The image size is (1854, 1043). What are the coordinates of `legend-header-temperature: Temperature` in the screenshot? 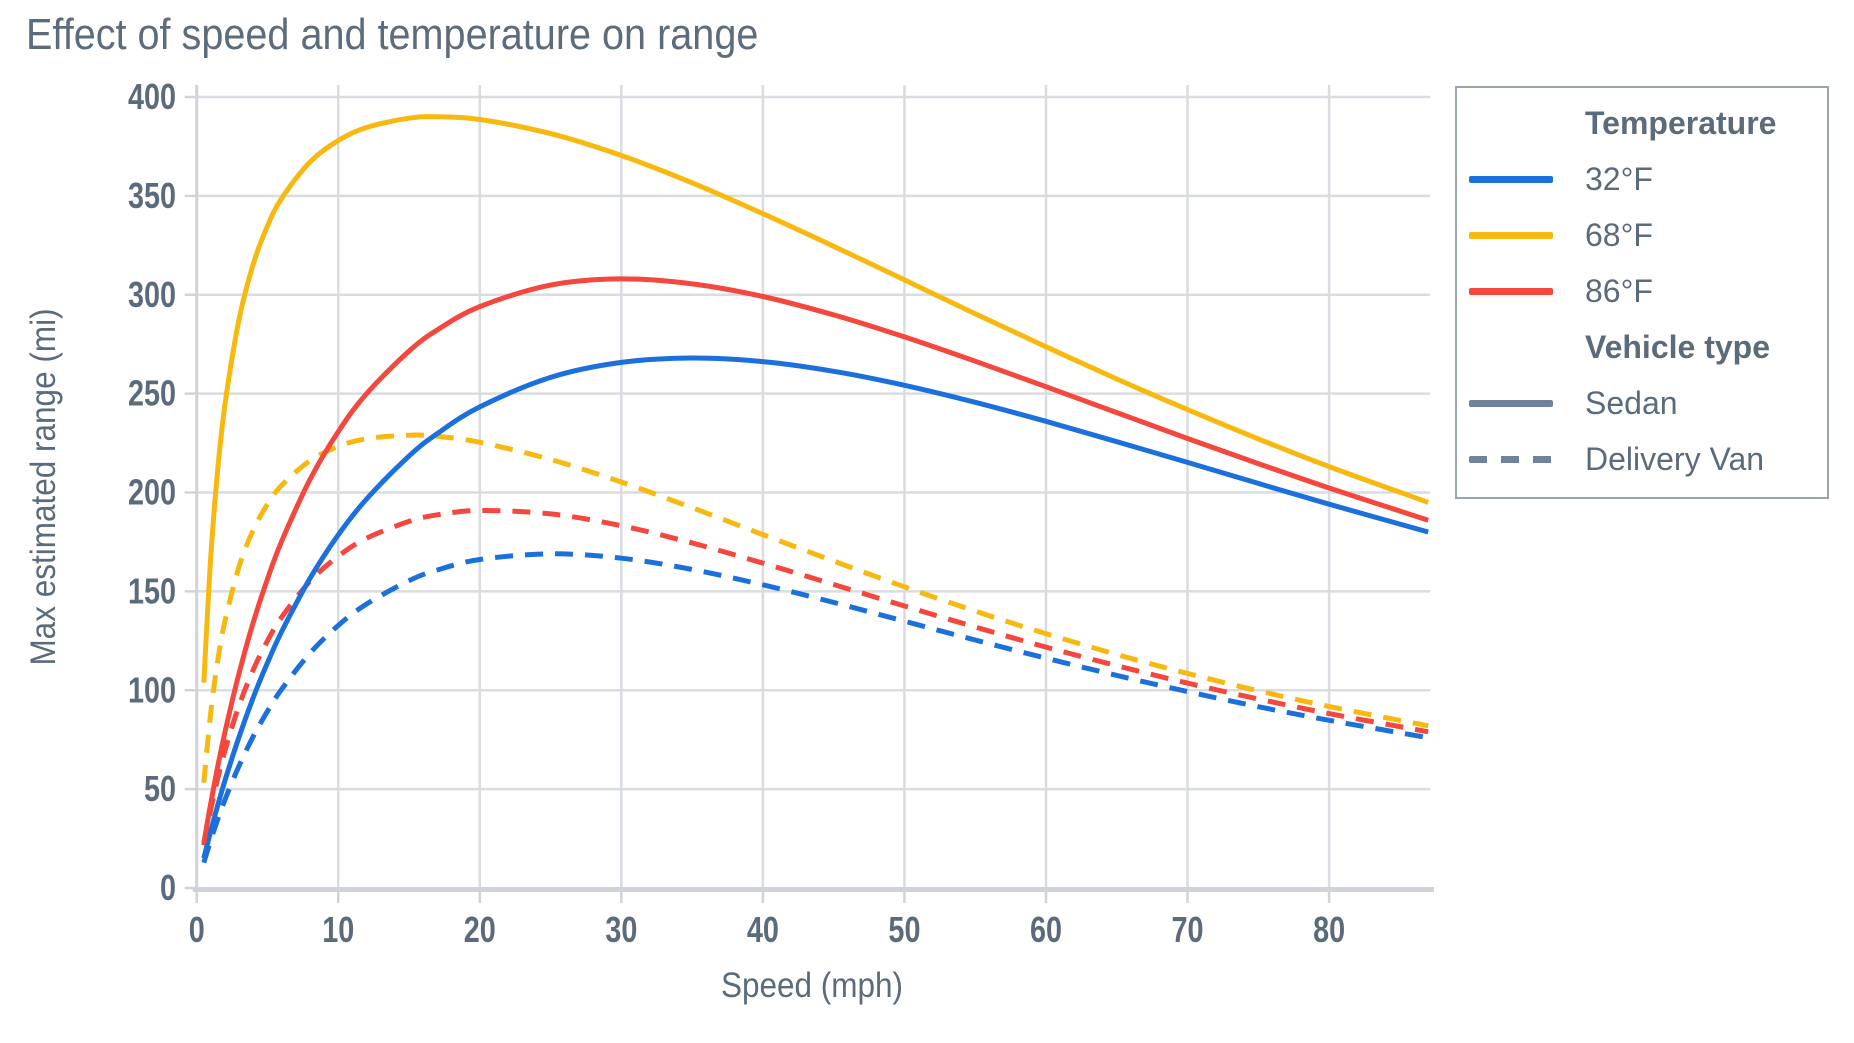 It's located at (1642, 123).